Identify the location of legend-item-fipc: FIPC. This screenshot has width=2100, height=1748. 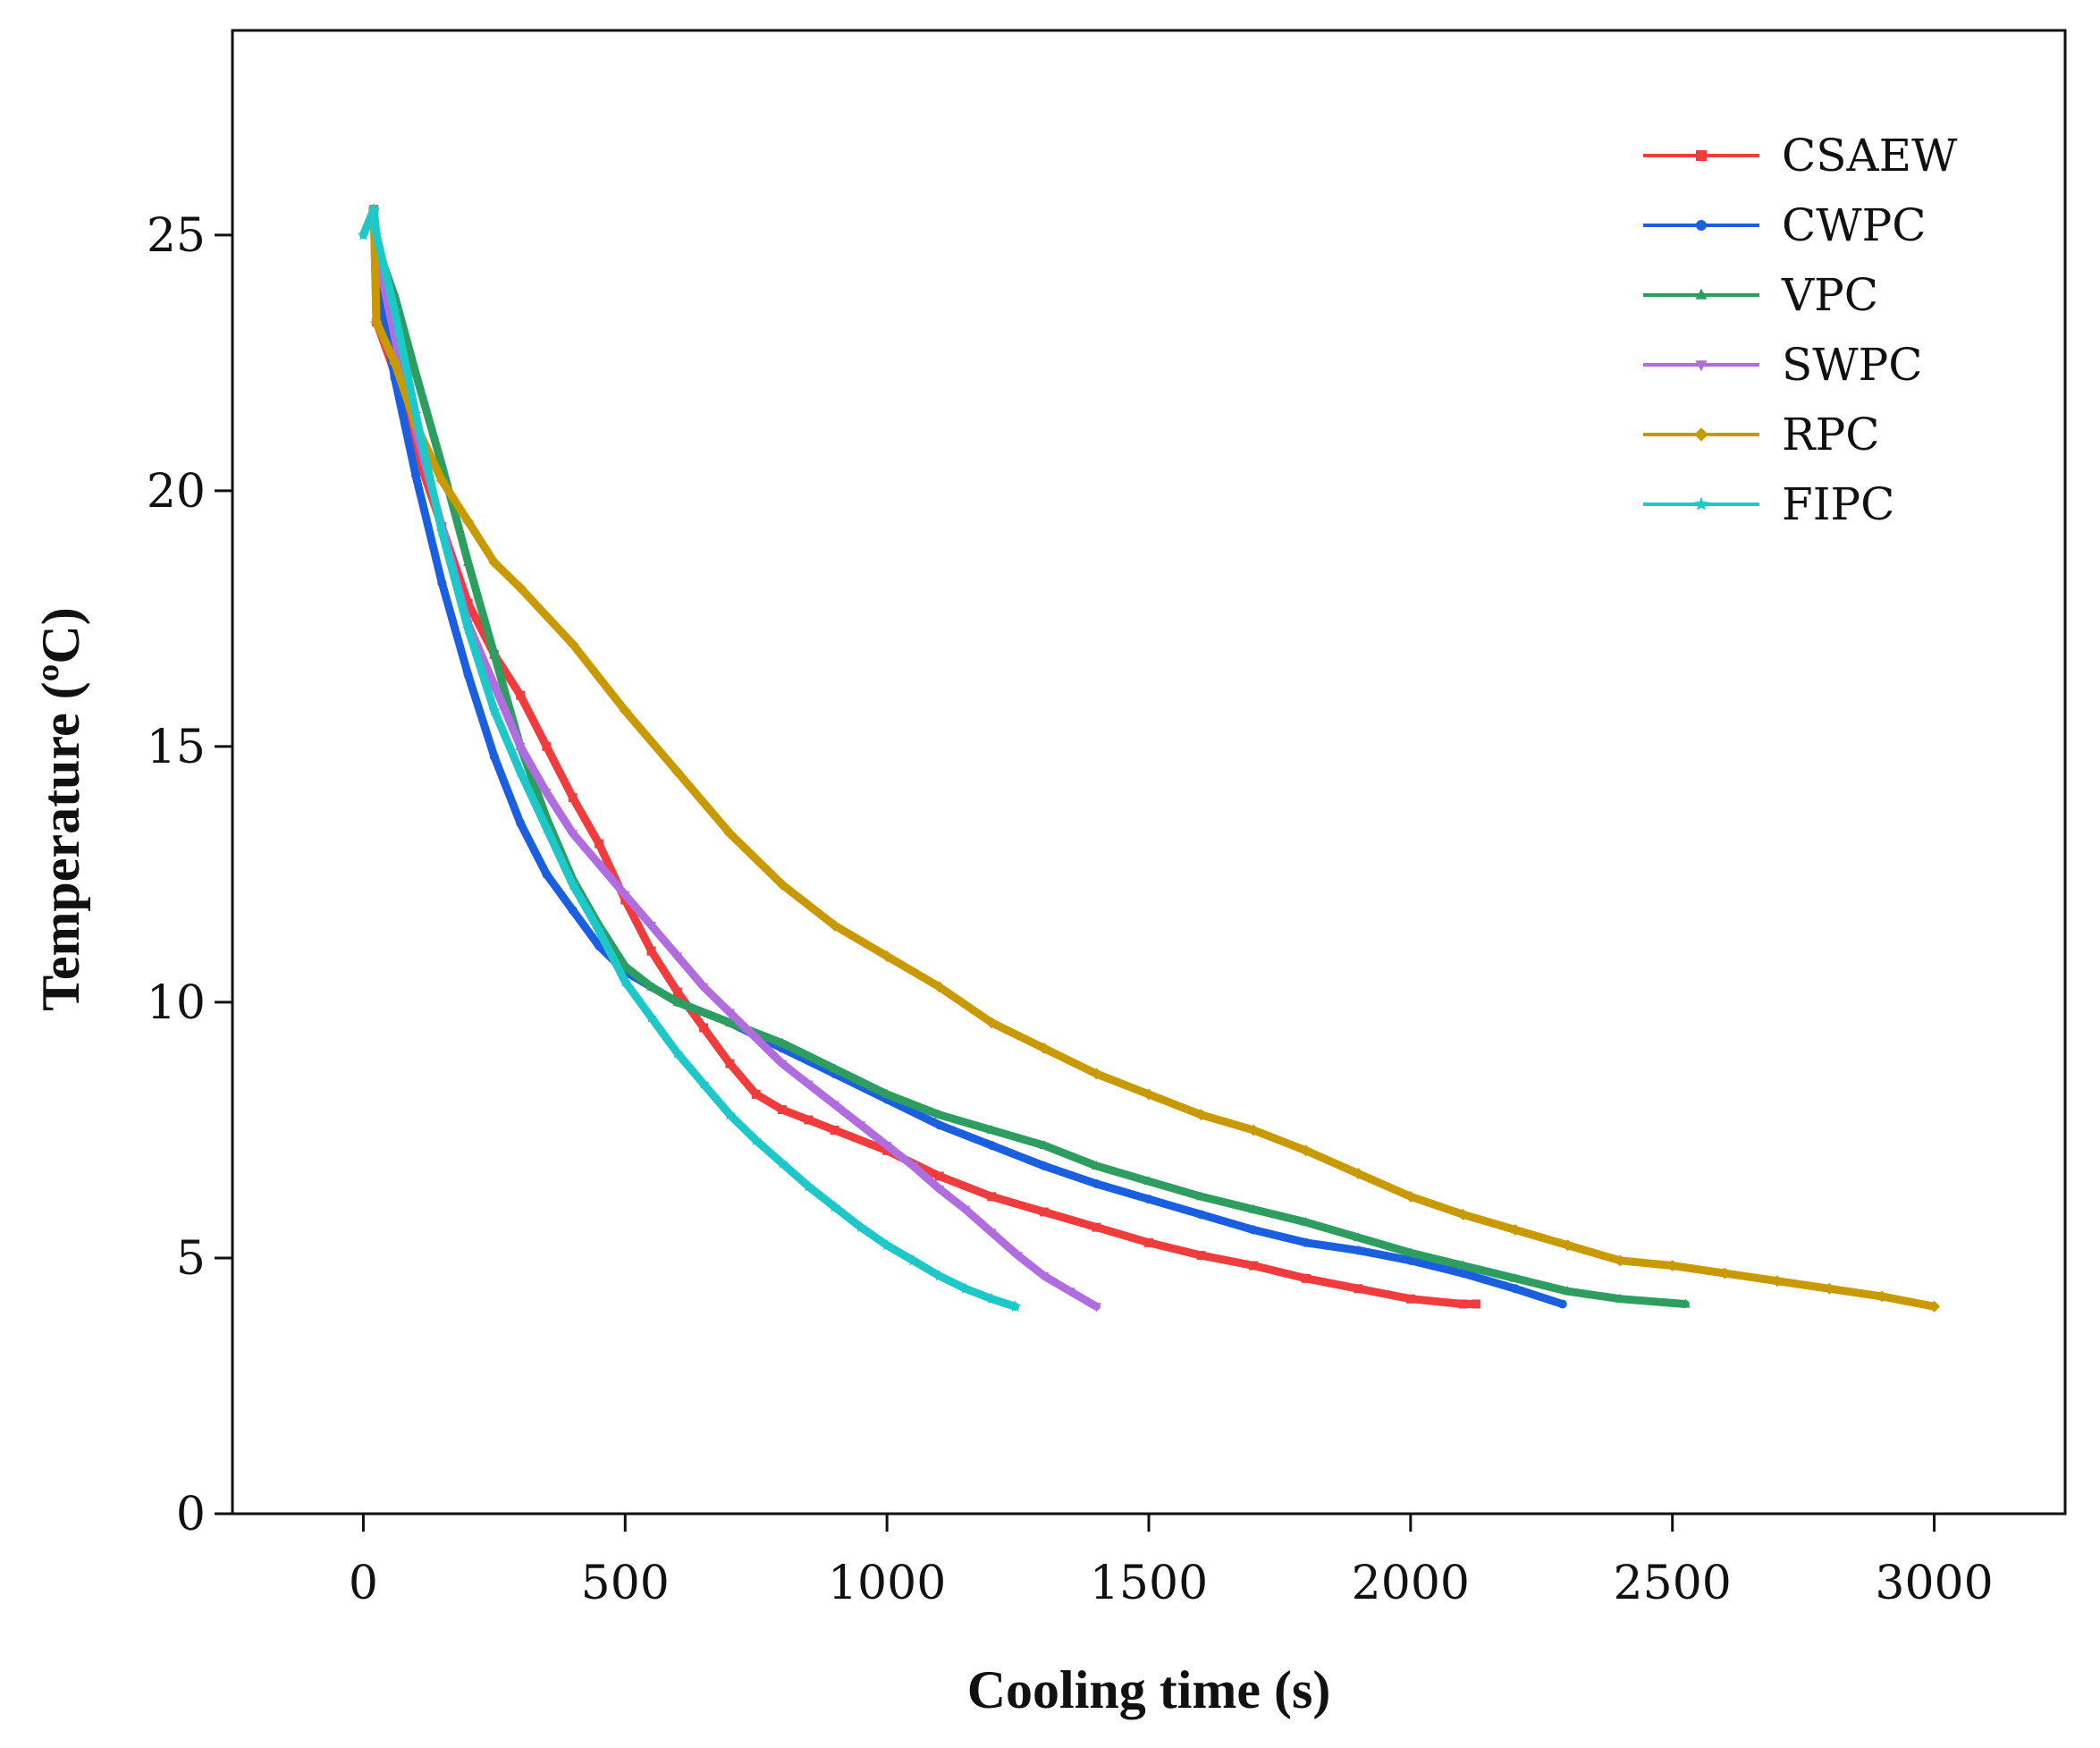
(1768, 504).